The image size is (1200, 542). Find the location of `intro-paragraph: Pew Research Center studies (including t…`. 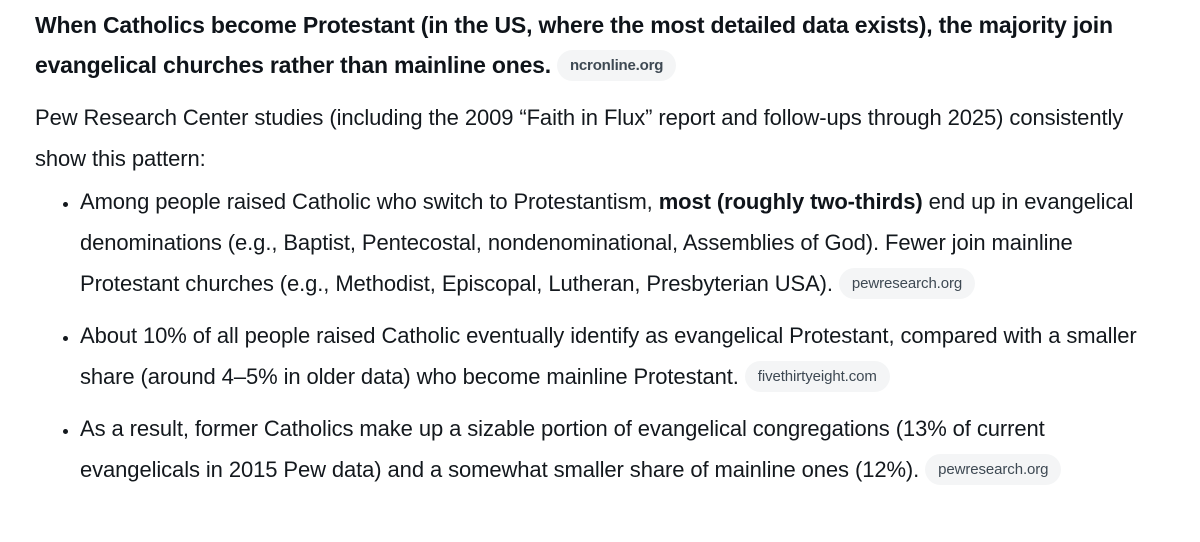

intro-paragraph: Pew Research Center studies (including t… is located at coordinates (579, 138).